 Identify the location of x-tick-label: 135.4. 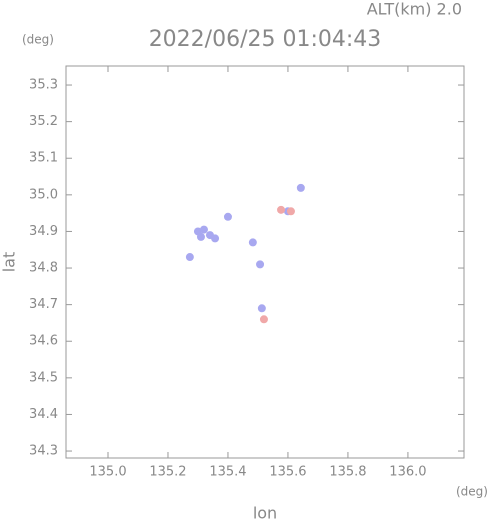
(227, 472).